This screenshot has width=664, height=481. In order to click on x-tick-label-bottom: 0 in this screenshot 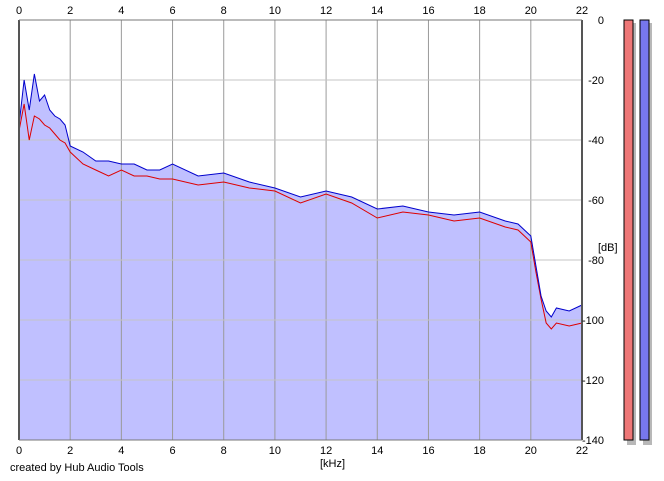, I will do `click(19, 451)`.